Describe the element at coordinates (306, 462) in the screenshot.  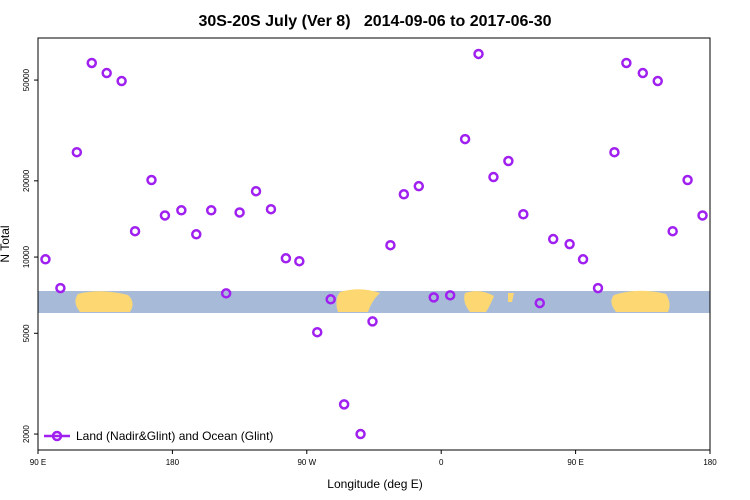
I see `x-tick-label: 90 W` at that location.